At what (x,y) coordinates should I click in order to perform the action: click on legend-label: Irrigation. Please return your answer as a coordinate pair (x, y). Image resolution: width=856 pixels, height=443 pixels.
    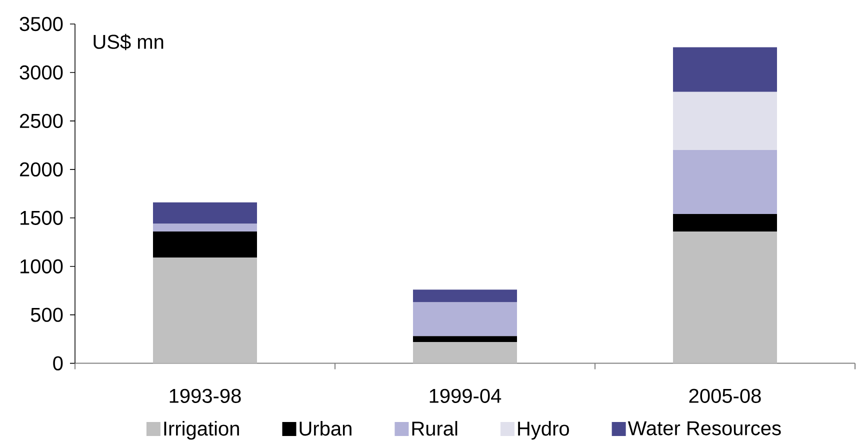
    Looking at the image, I should click on (201, 430).